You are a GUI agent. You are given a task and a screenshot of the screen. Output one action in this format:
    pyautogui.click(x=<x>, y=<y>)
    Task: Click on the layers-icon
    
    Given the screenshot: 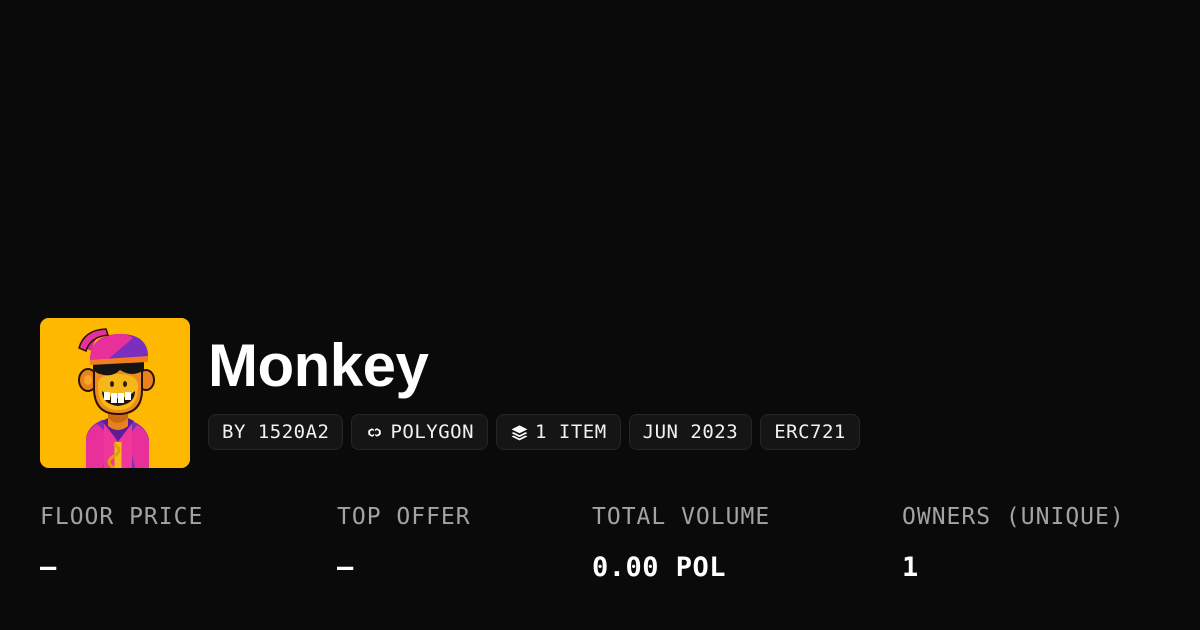 What is the action you would take?
    pyautogui.click(x=519, y=432)
    